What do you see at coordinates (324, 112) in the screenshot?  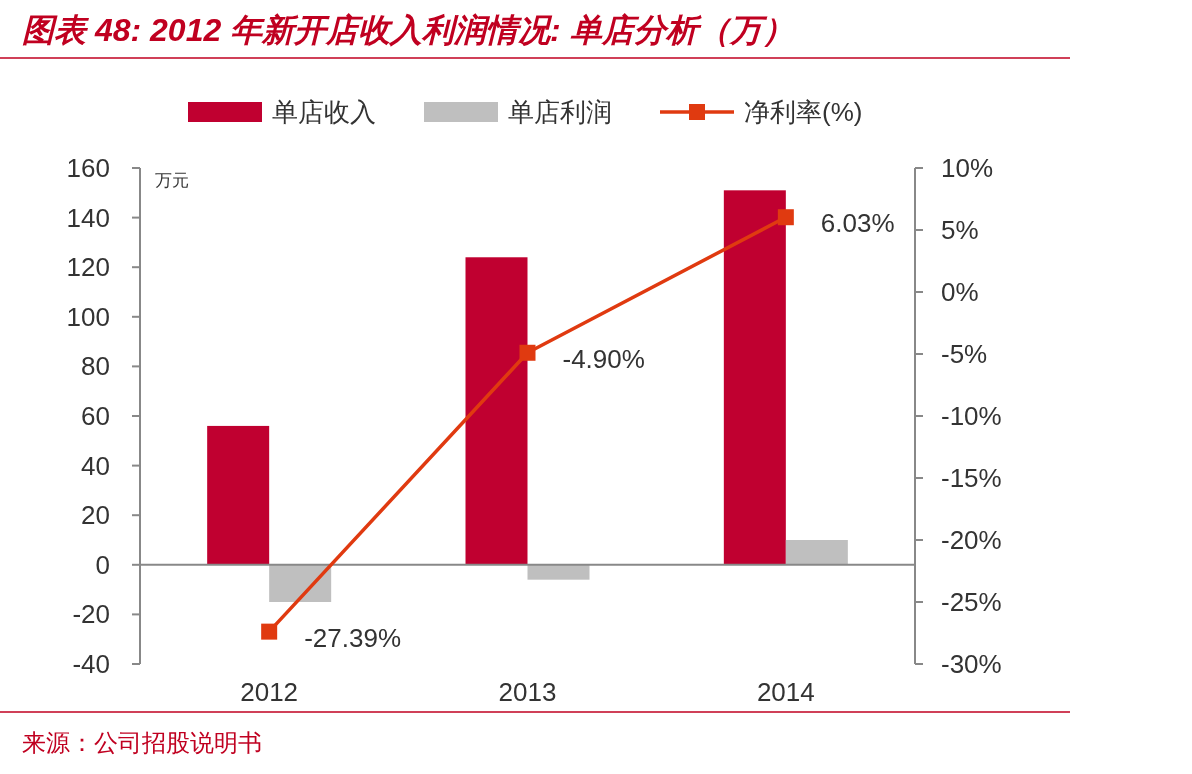 I see `legend-label: 单店收入` at bounding box center [324, 112].